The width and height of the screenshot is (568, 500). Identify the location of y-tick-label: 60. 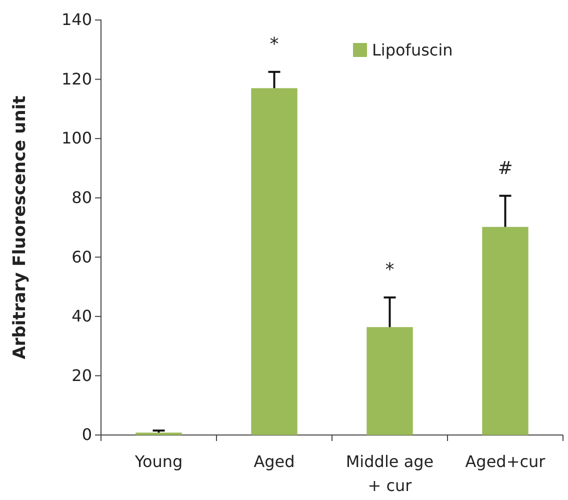
(82, 256).